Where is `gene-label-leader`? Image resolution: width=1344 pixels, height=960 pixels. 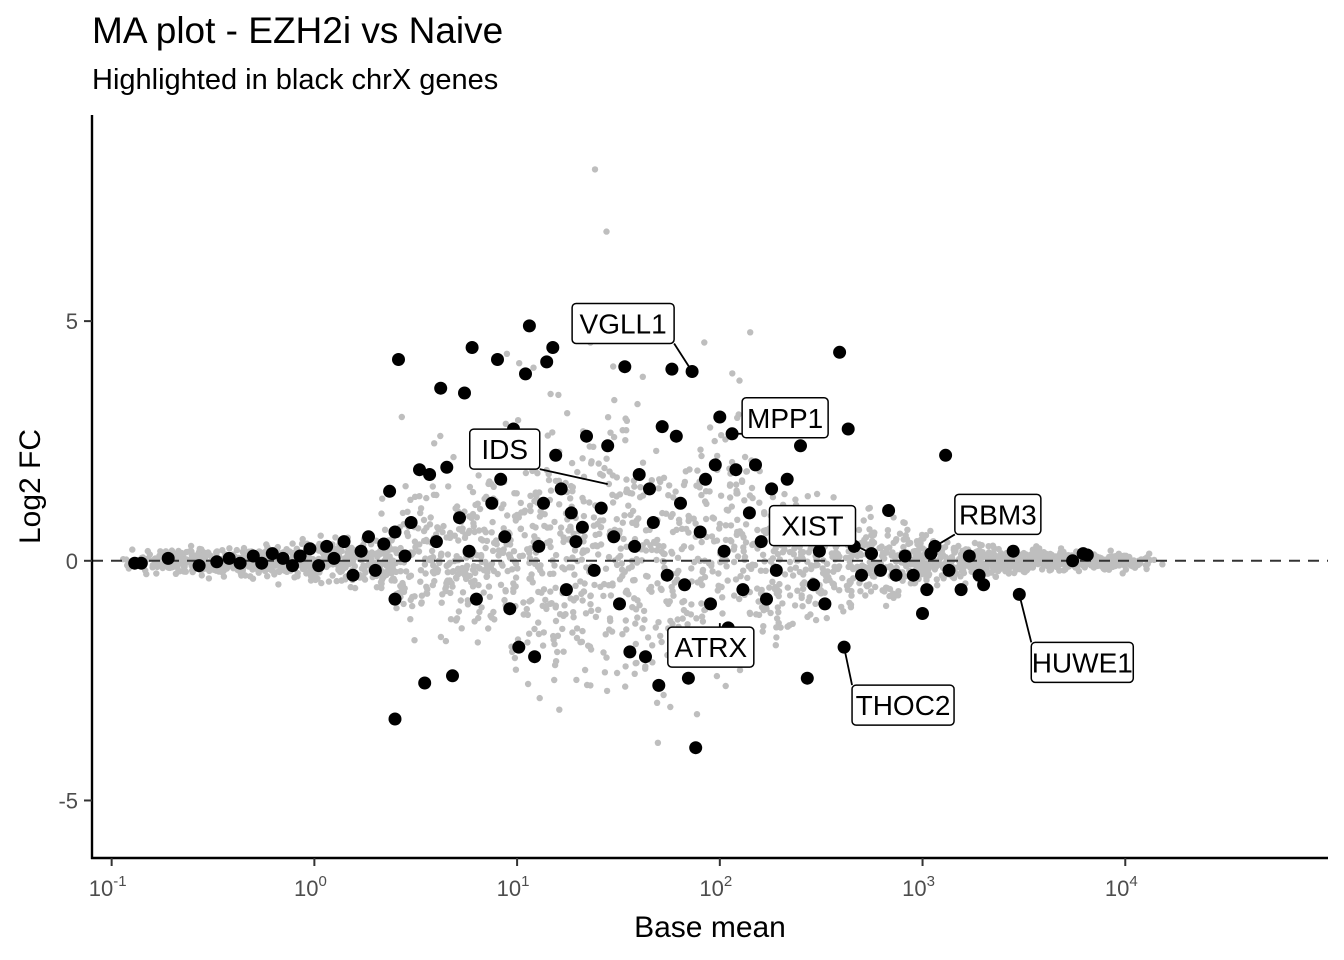 gene-label-leader is located at coordinates (945, 540).